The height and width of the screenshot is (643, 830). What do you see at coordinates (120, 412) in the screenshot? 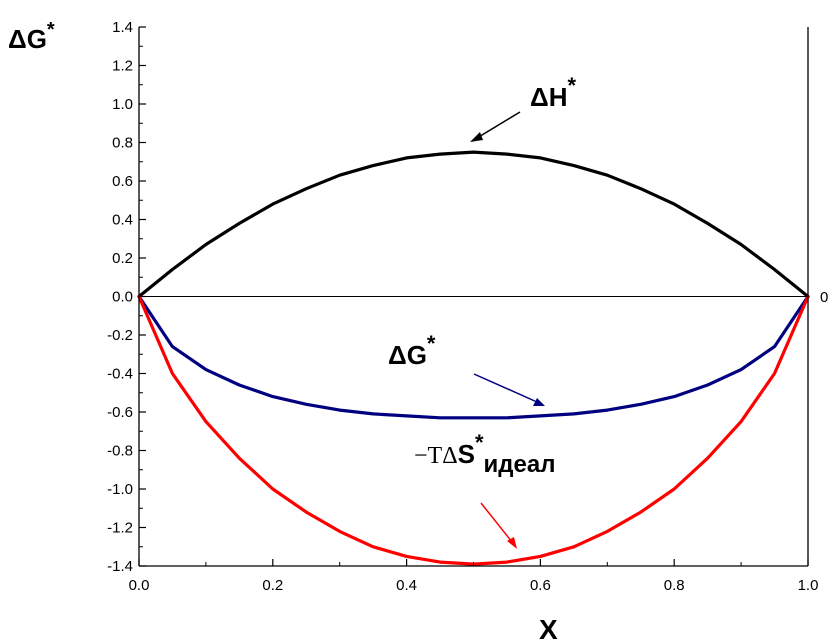
I see `y-tick-label: -0.6` at bounding box center [120, 412].